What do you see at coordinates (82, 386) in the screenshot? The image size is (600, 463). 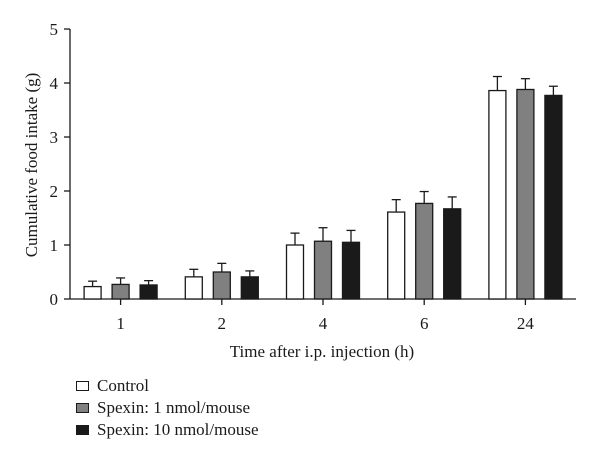 I see `legend-swatch-control` at bounding box center [82, 386].